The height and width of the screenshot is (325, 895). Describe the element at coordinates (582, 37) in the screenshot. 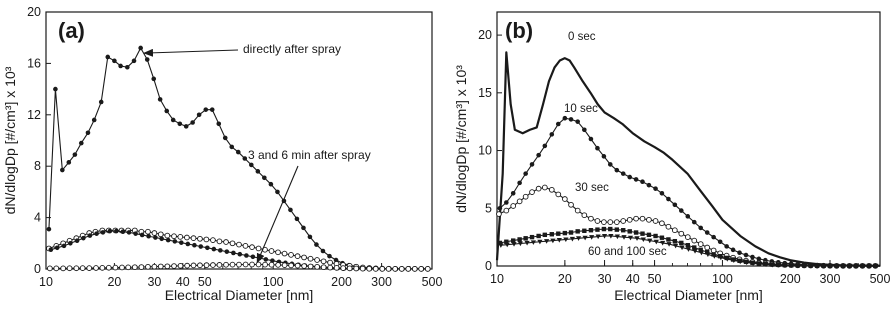

I see `annotation-label: 0 sec` at that location.